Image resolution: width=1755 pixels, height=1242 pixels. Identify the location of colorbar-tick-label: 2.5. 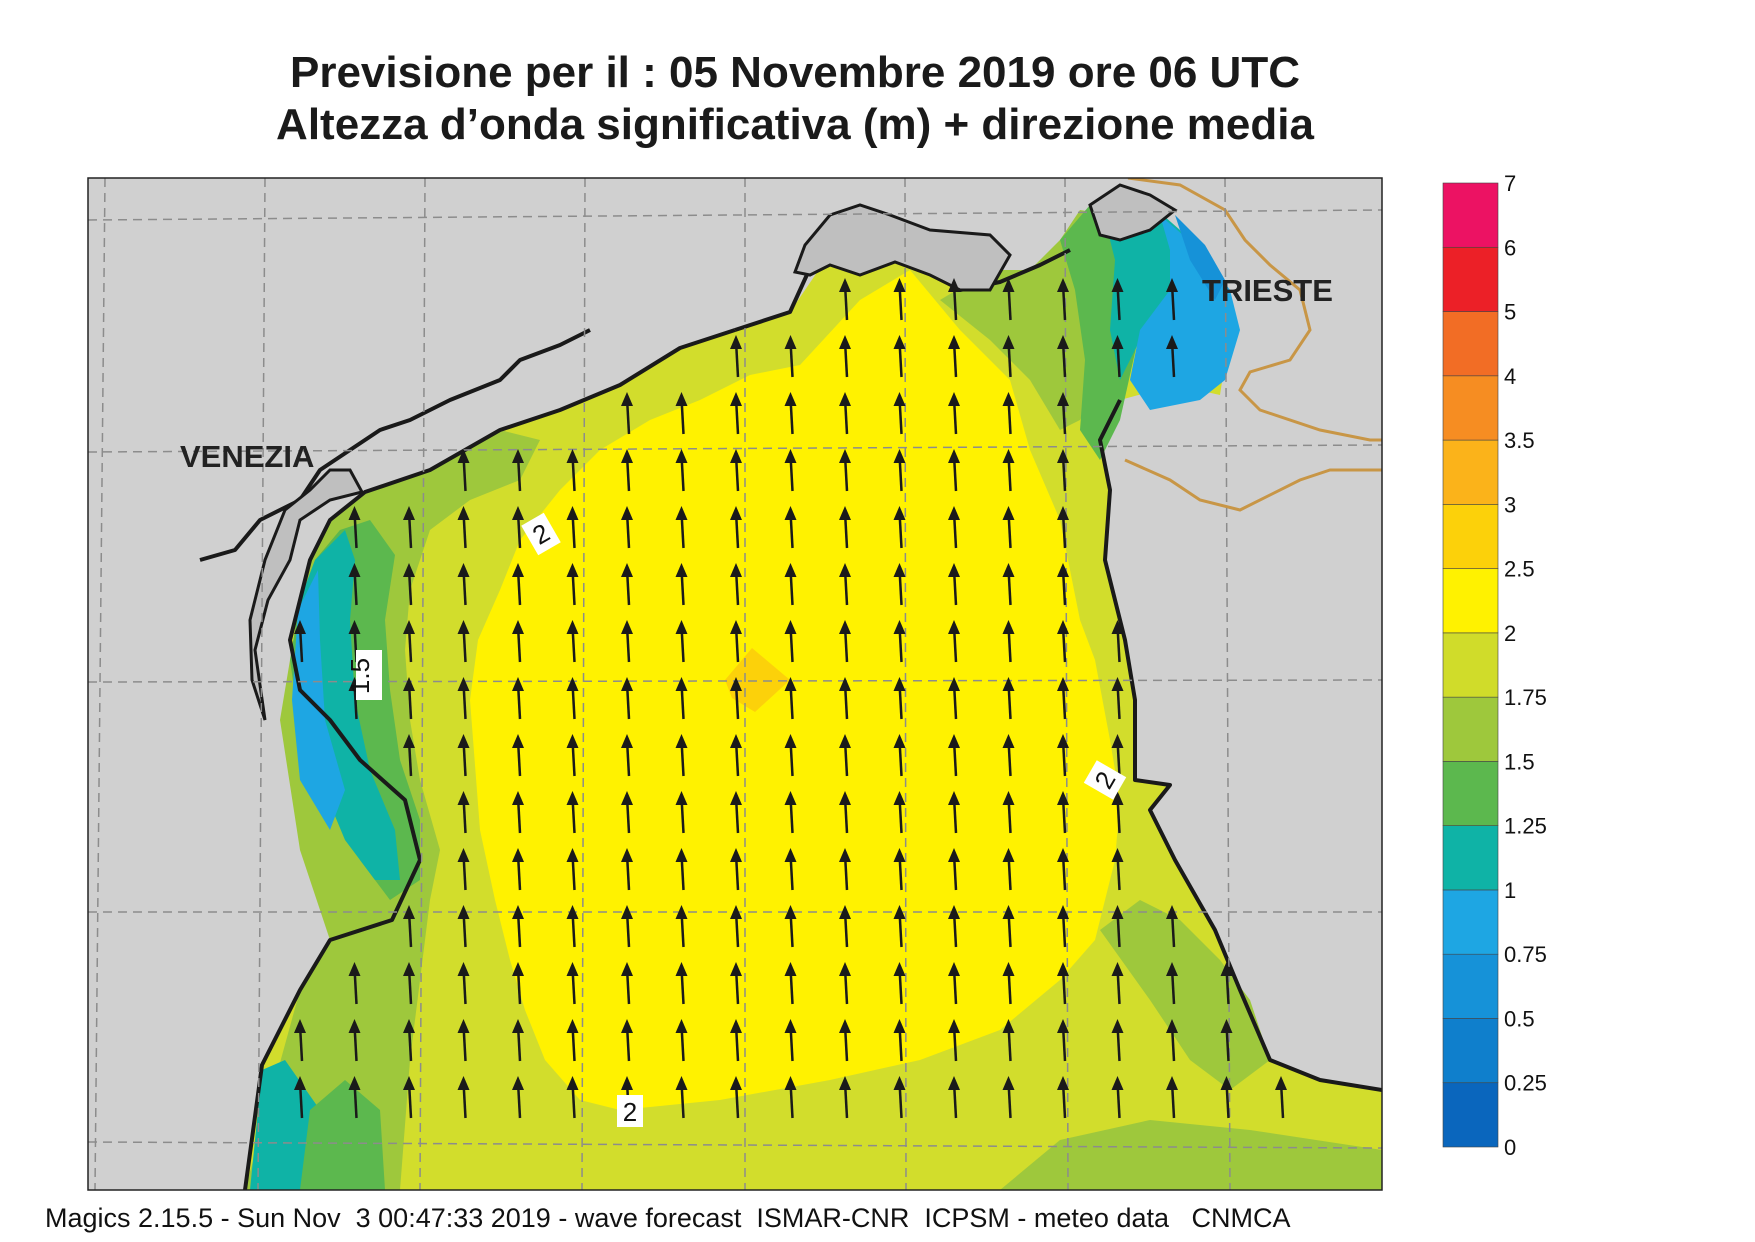
(1519, 569).